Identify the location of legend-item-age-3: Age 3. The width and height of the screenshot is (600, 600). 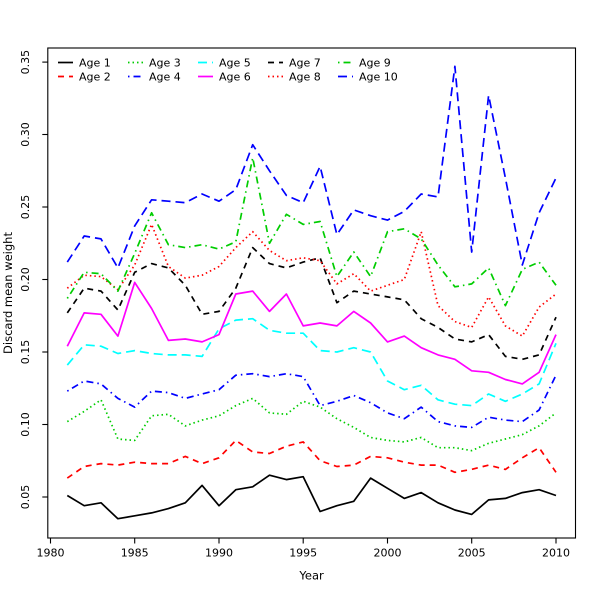
(154, 63).